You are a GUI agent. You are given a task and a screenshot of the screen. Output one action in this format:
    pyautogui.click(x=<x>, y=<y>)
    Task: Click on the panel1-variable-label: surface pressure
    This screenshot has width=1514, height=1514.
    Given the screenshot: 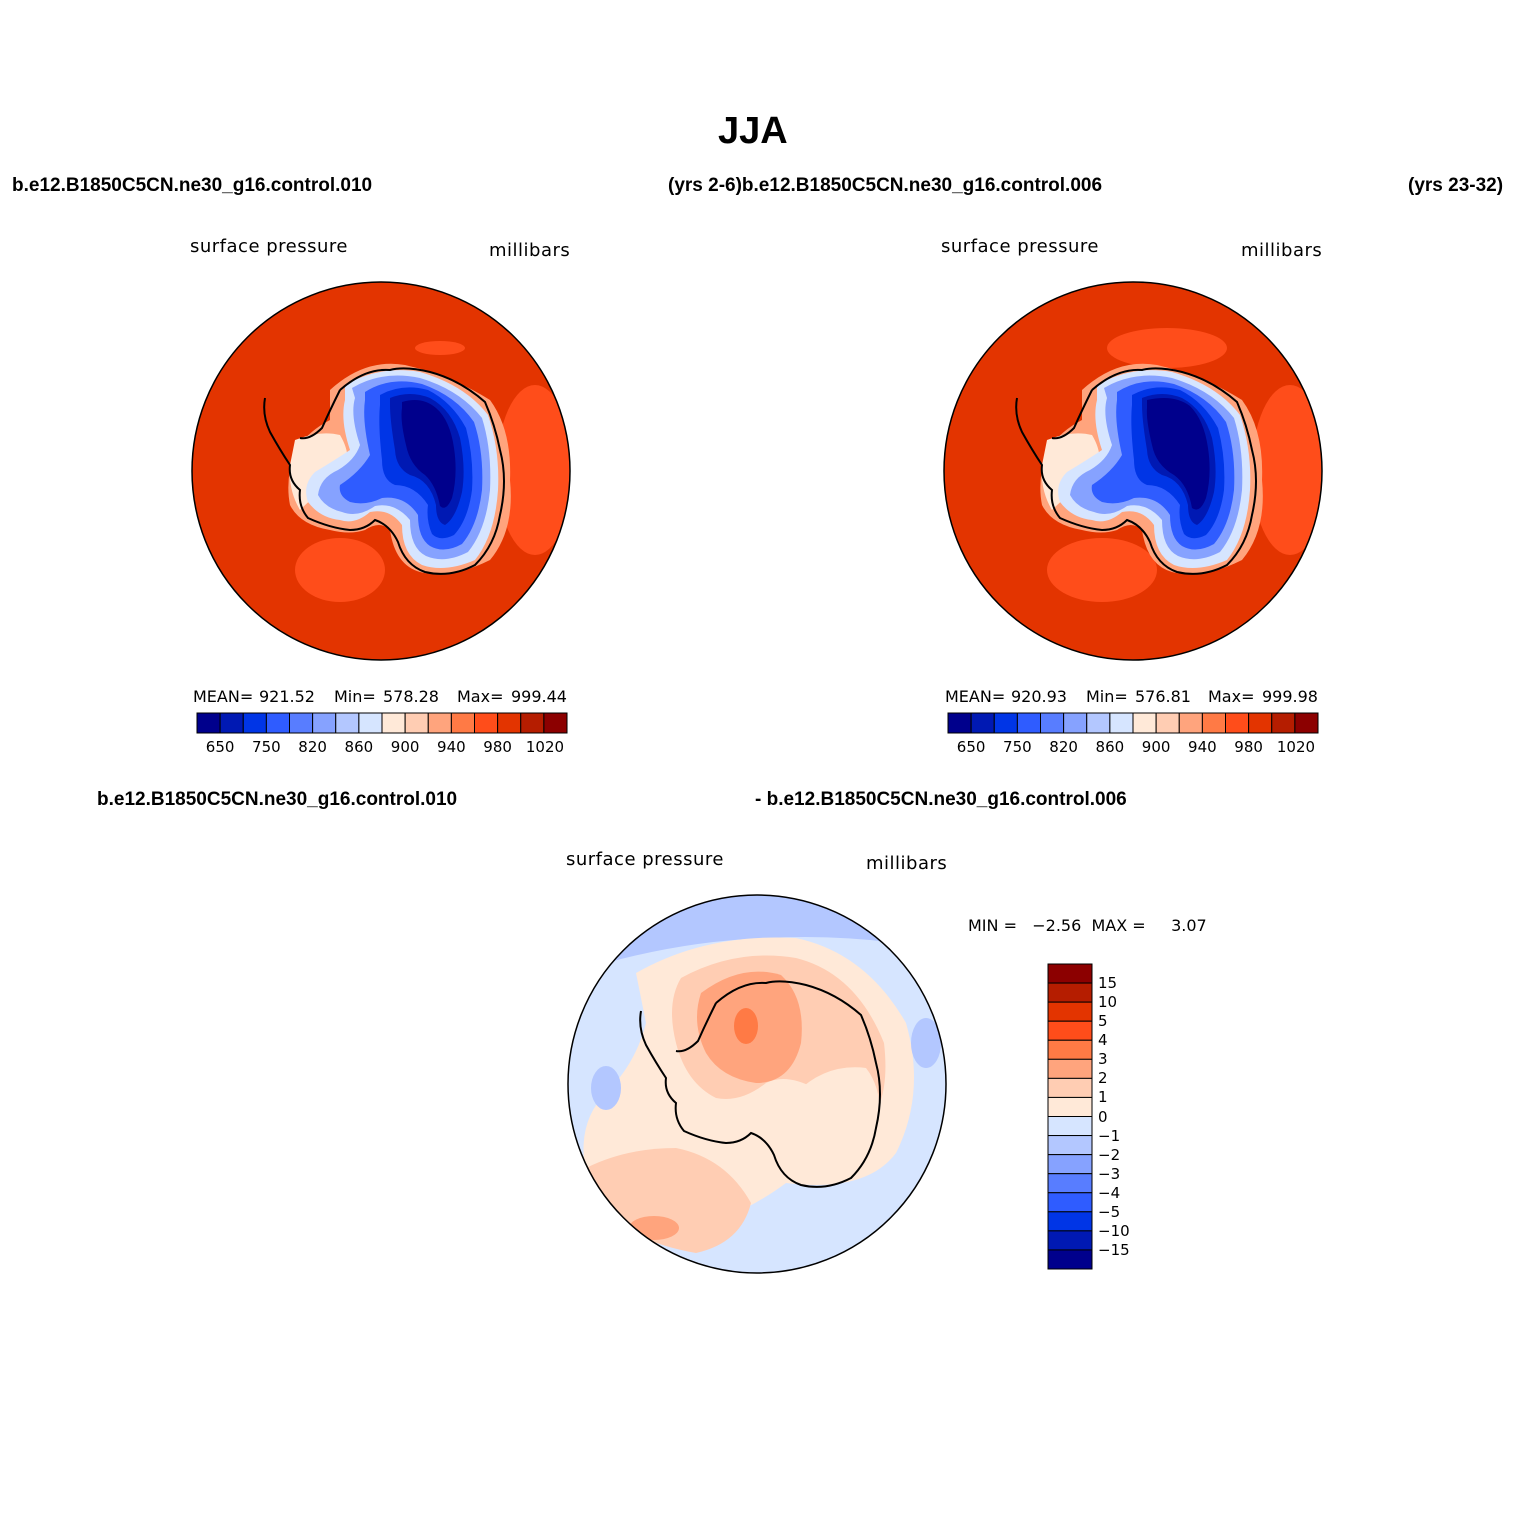 What is the action you would take?
    pyautogui.click(x=269, y=246)
    